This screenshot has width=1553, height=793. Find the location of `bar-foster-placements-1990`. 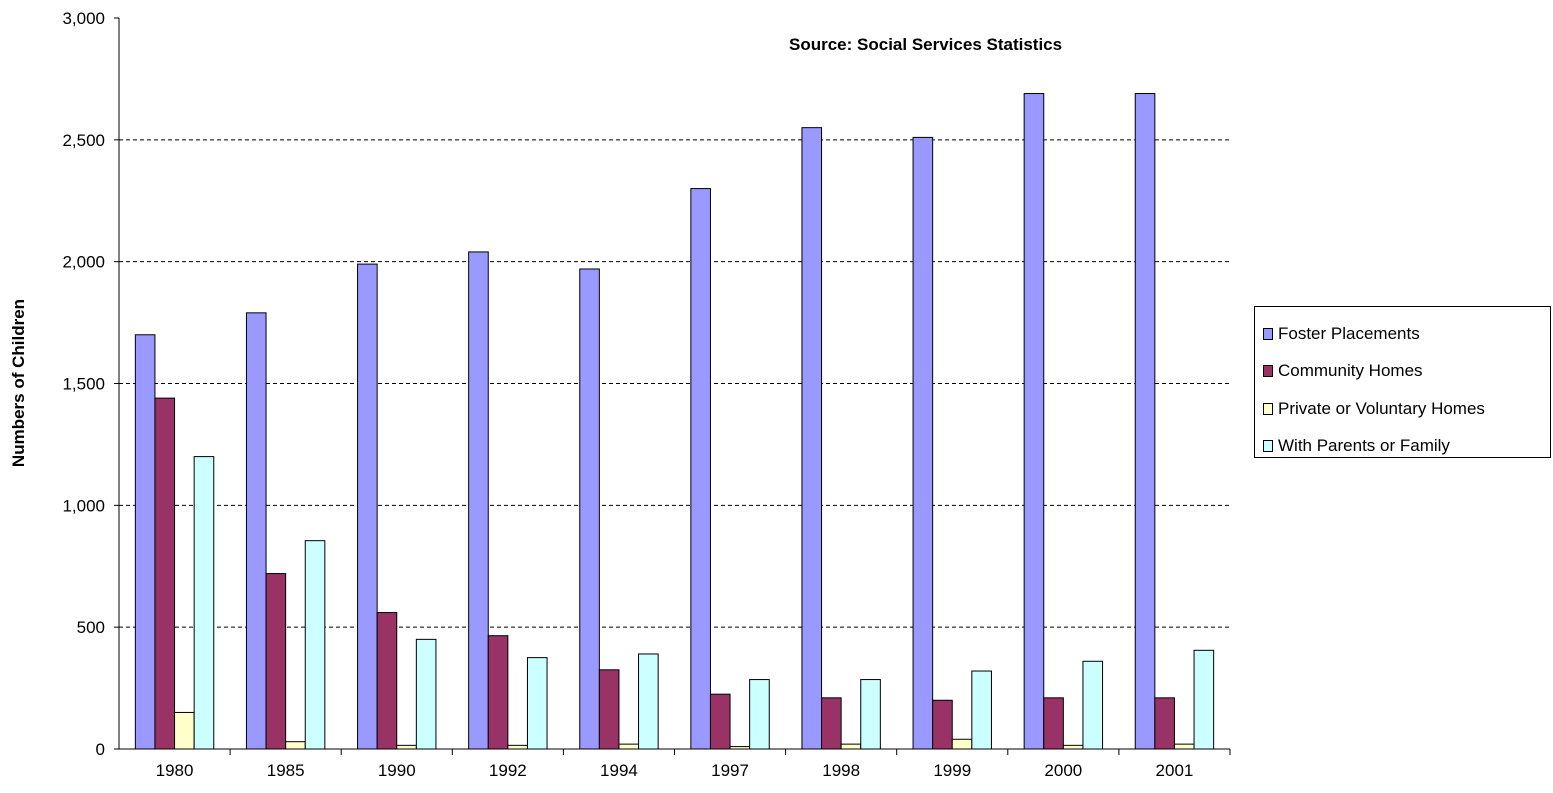

bar-foster-placements-1990 is located at coordinates (367, 506).